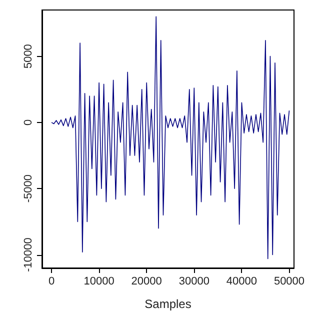 The width and height of the screenshot is (320, 320). Describe the element at coordinates (146, 282) in the screenshot. I see `x-tick-label: 20000` at that location.